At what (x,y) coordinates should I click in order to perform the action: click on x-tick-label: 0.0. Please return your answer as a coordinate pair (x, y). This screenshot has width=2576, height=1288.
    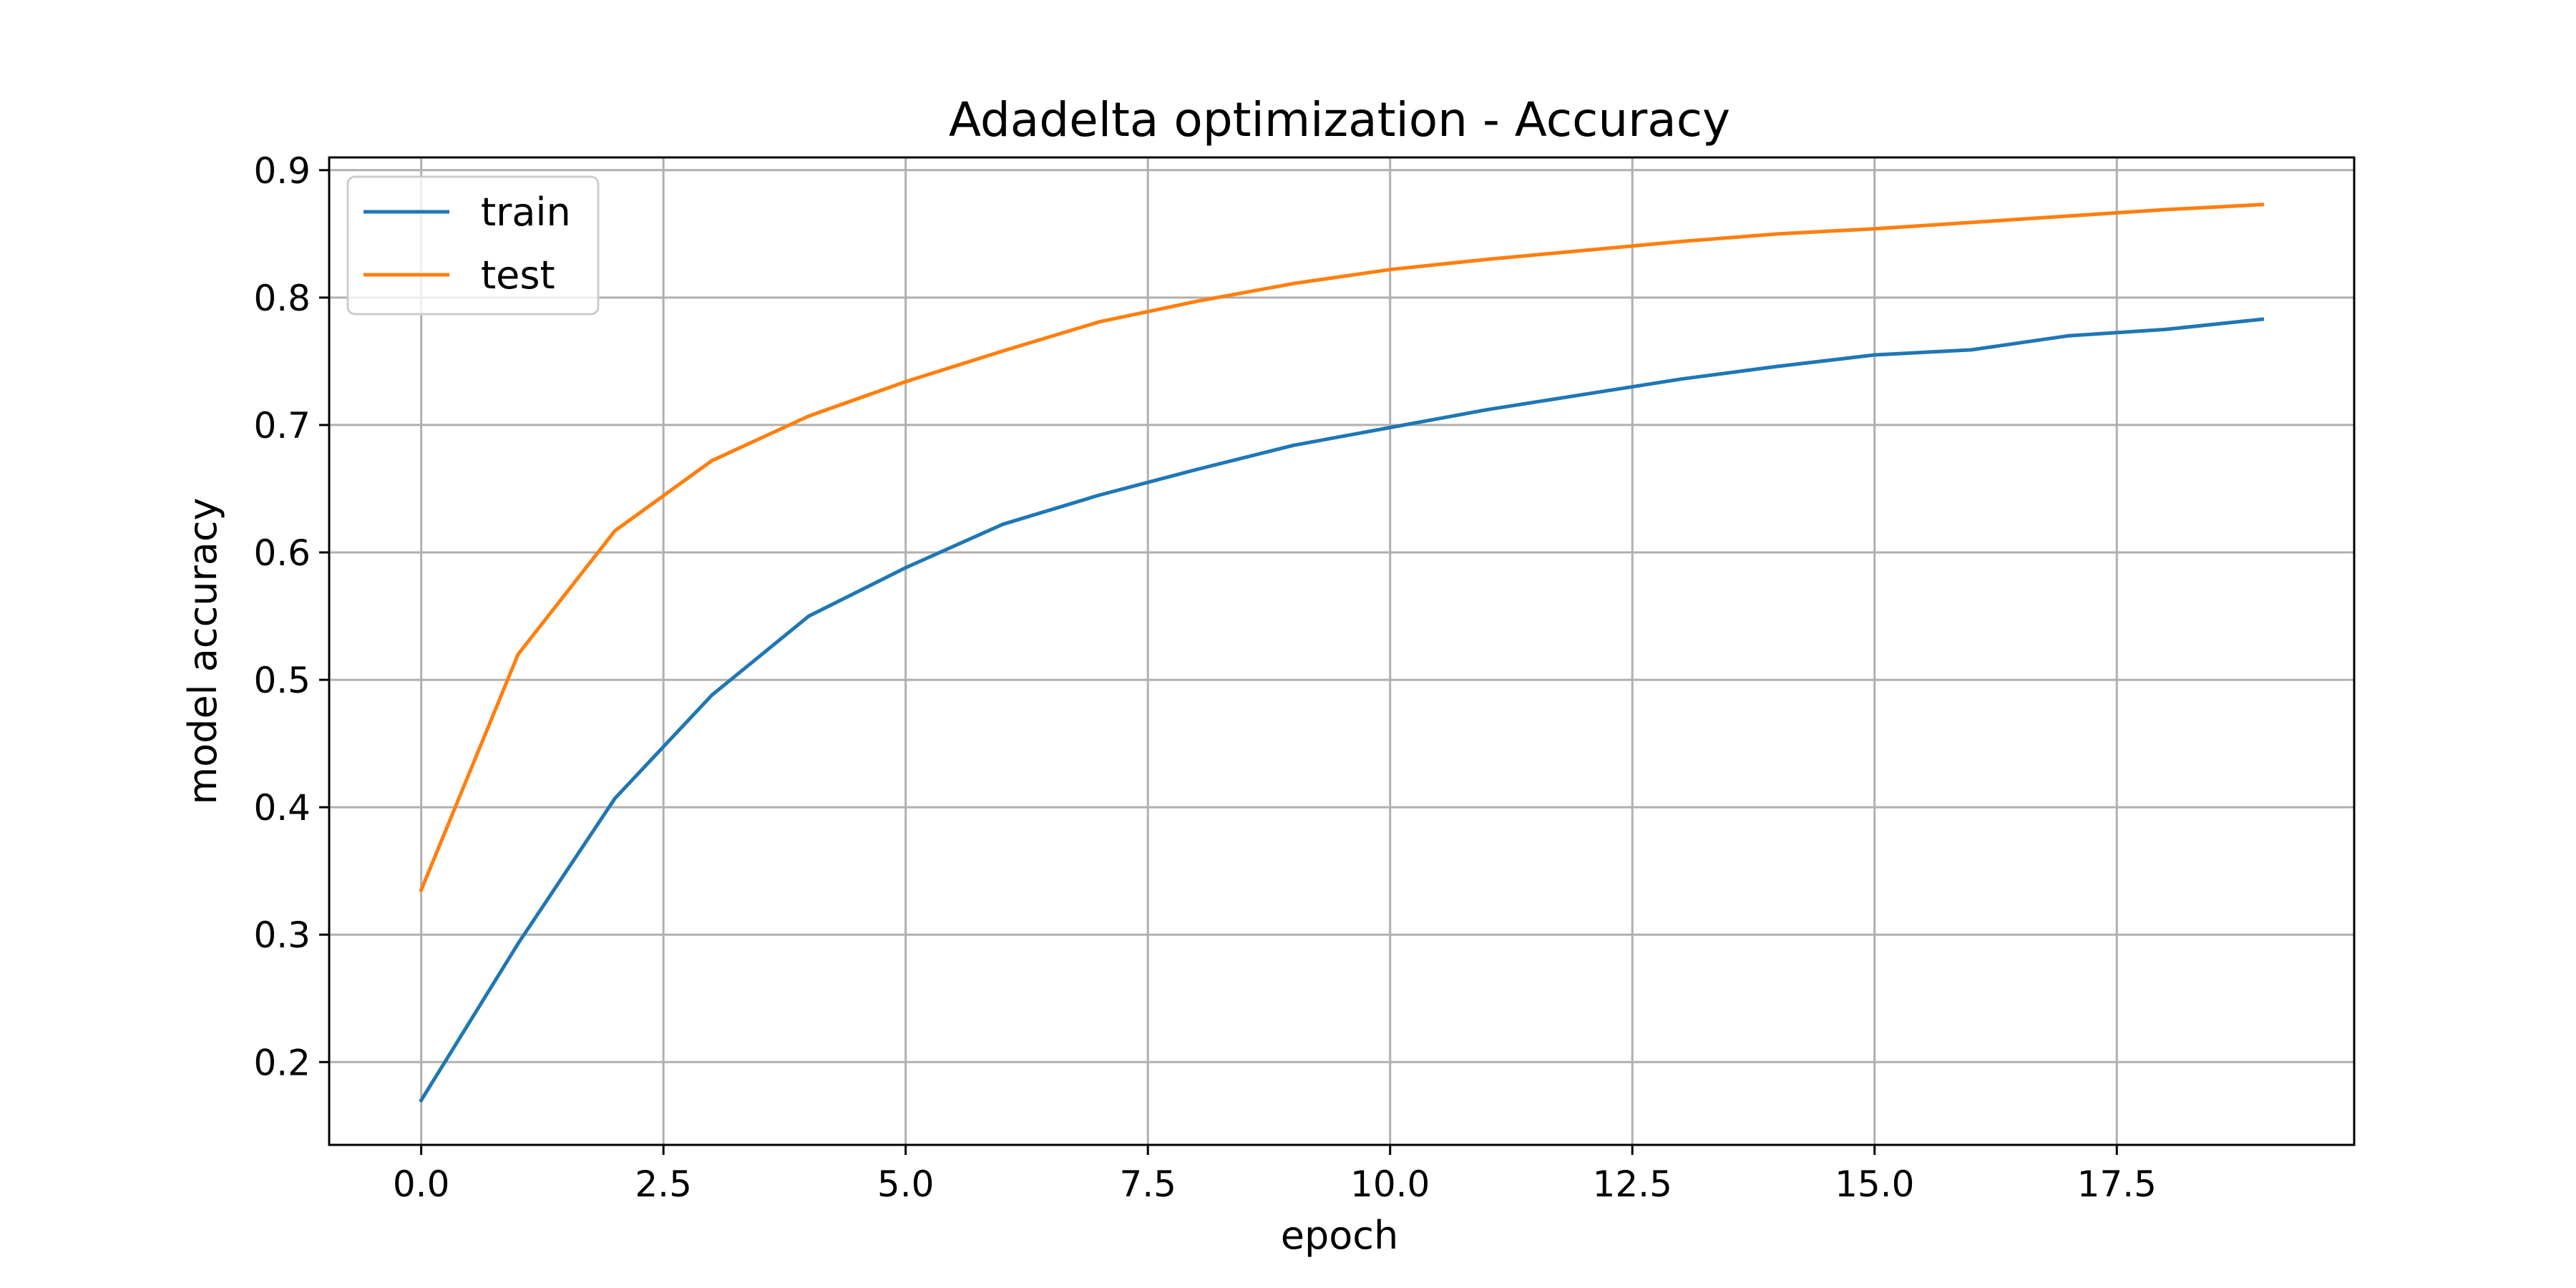
    Looking at the image, I should click on (421, 1184).